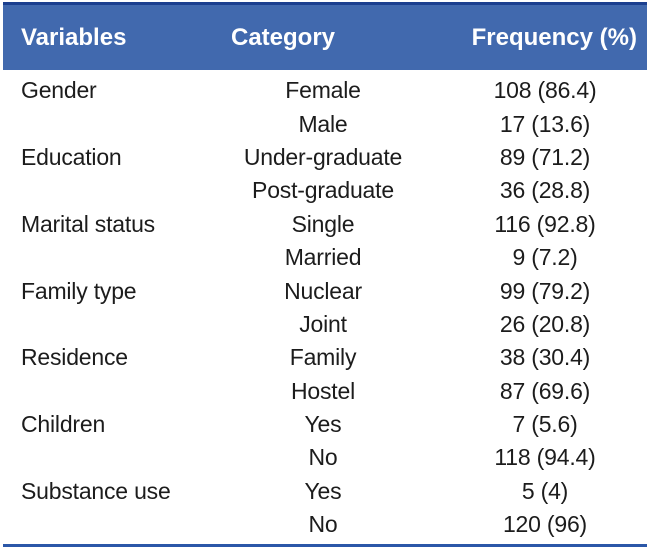 The width and height of the screenshot is (650, 547). I want to click on table-row: Family type Nuclear 99 (79.2), so click(325, 290).